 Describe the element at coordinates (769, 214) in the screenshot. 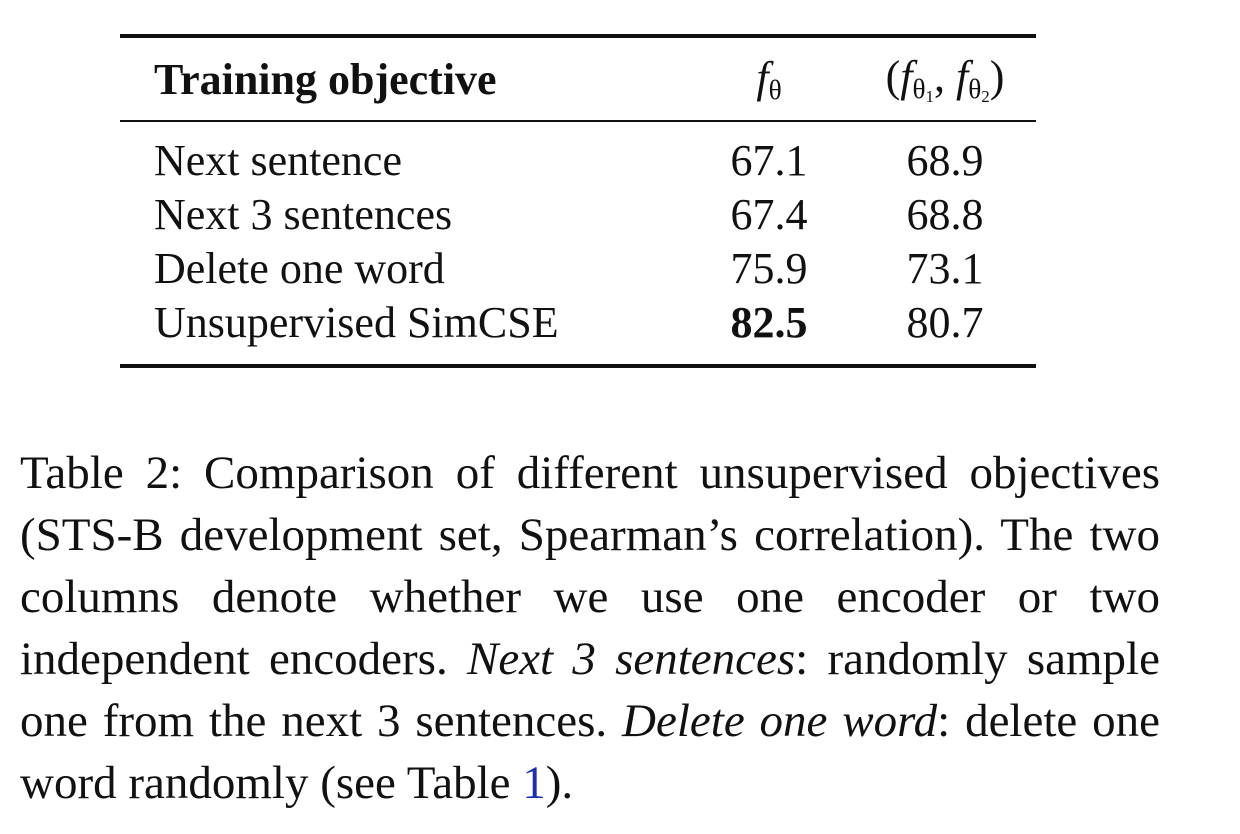

I see `row-single-value: 67.4` at that location.